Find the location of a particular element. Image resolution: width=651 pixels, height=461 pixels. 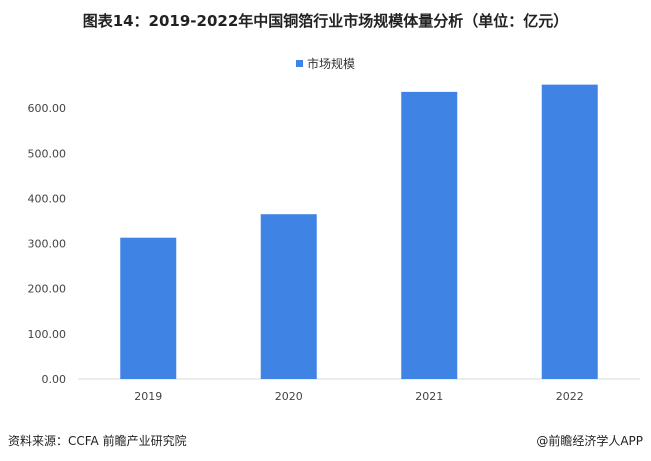

x-tick-label: 2020 is located at coordinates (289, 396).